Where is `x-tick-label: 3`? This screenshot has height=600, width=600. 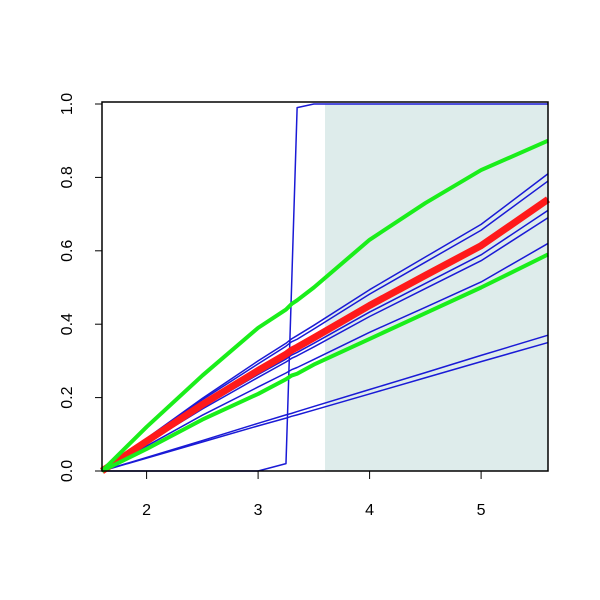 x-tick-label: 3 is located at coordinates (258, 510).